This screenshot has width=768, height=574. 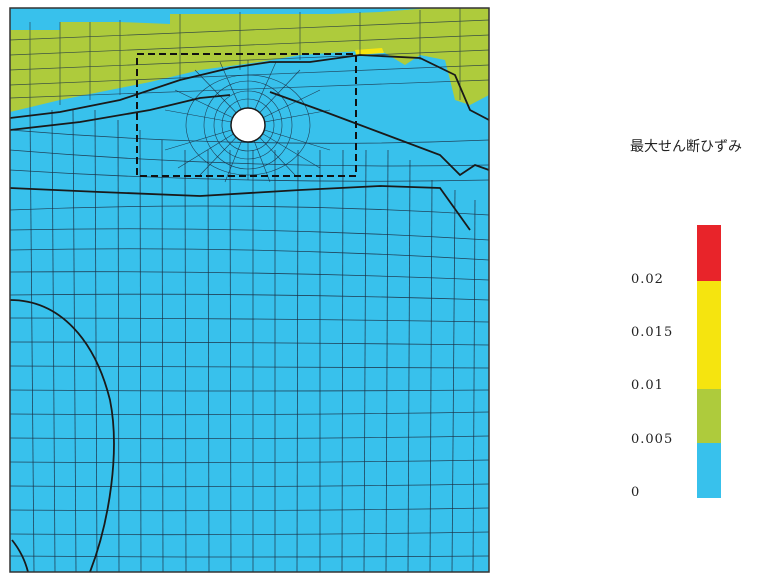 What do you see at coordinates (369, 51) in the screenshot?
I see `shear-strain-yellow-spot` at bounding box center [369, 51].